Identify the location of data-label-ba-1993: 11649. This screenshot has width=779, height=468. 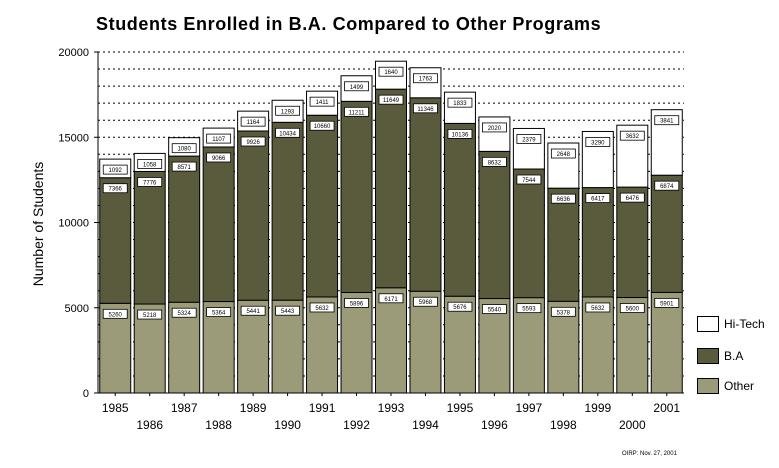
(391, 101).